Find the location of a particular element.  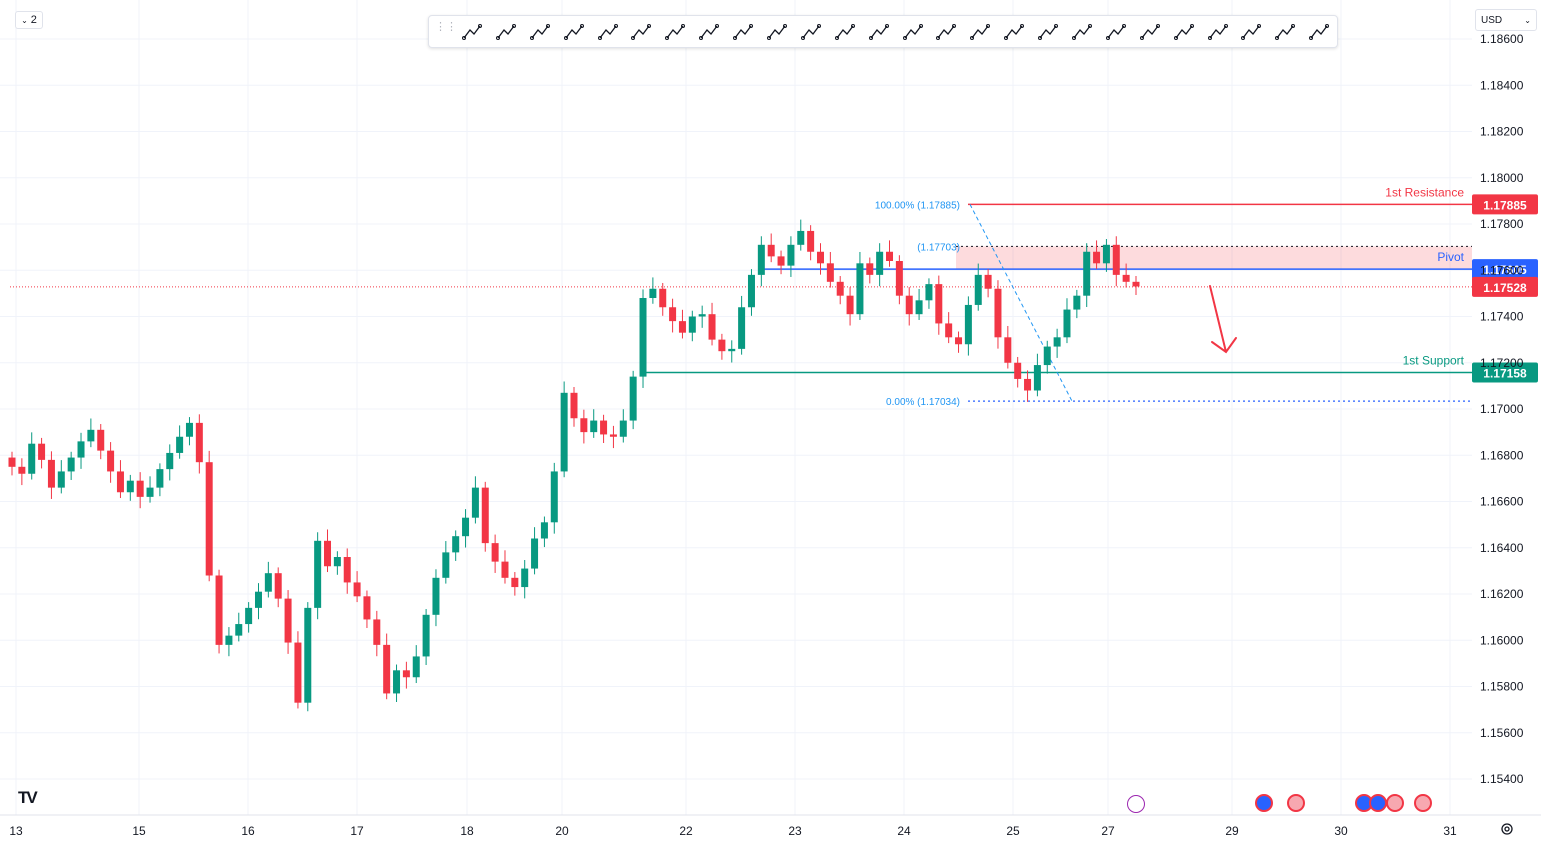

brush-icon is located at coordinates (675, 32).